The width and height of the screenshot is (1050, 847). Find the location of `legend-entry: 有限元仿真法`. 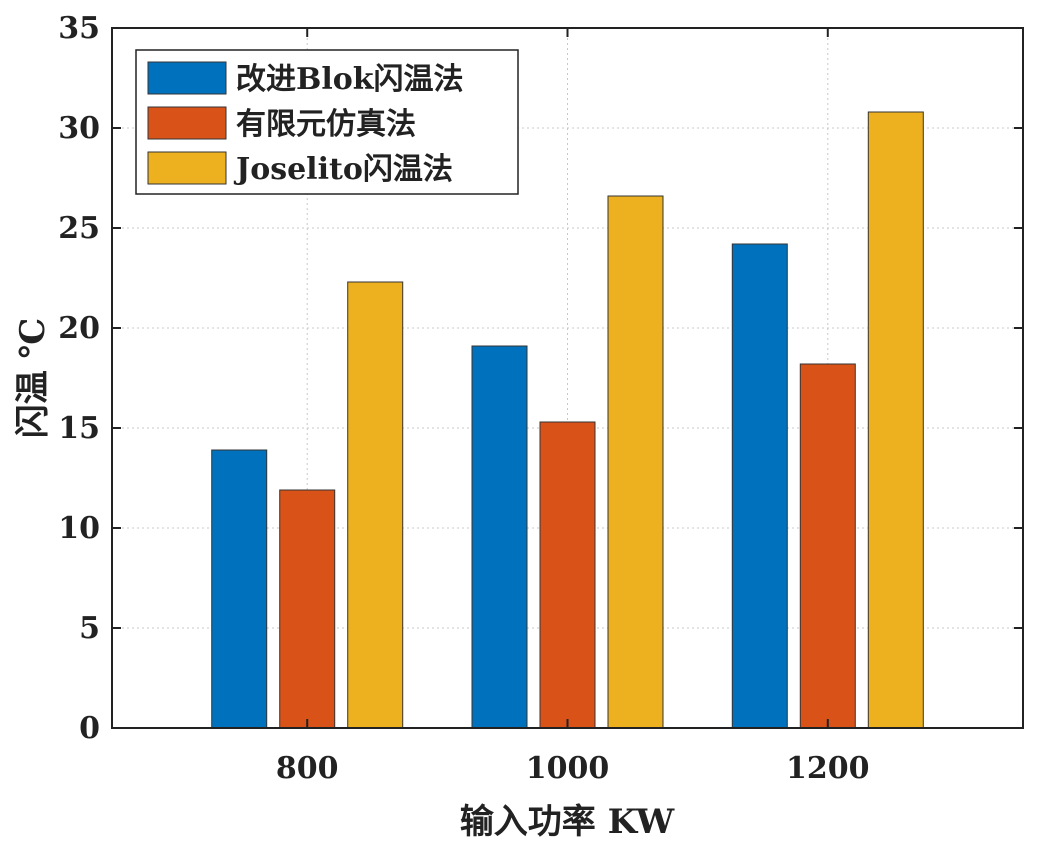

legend-entry: 有限元仿真法 is located at coordinates (281, 124).